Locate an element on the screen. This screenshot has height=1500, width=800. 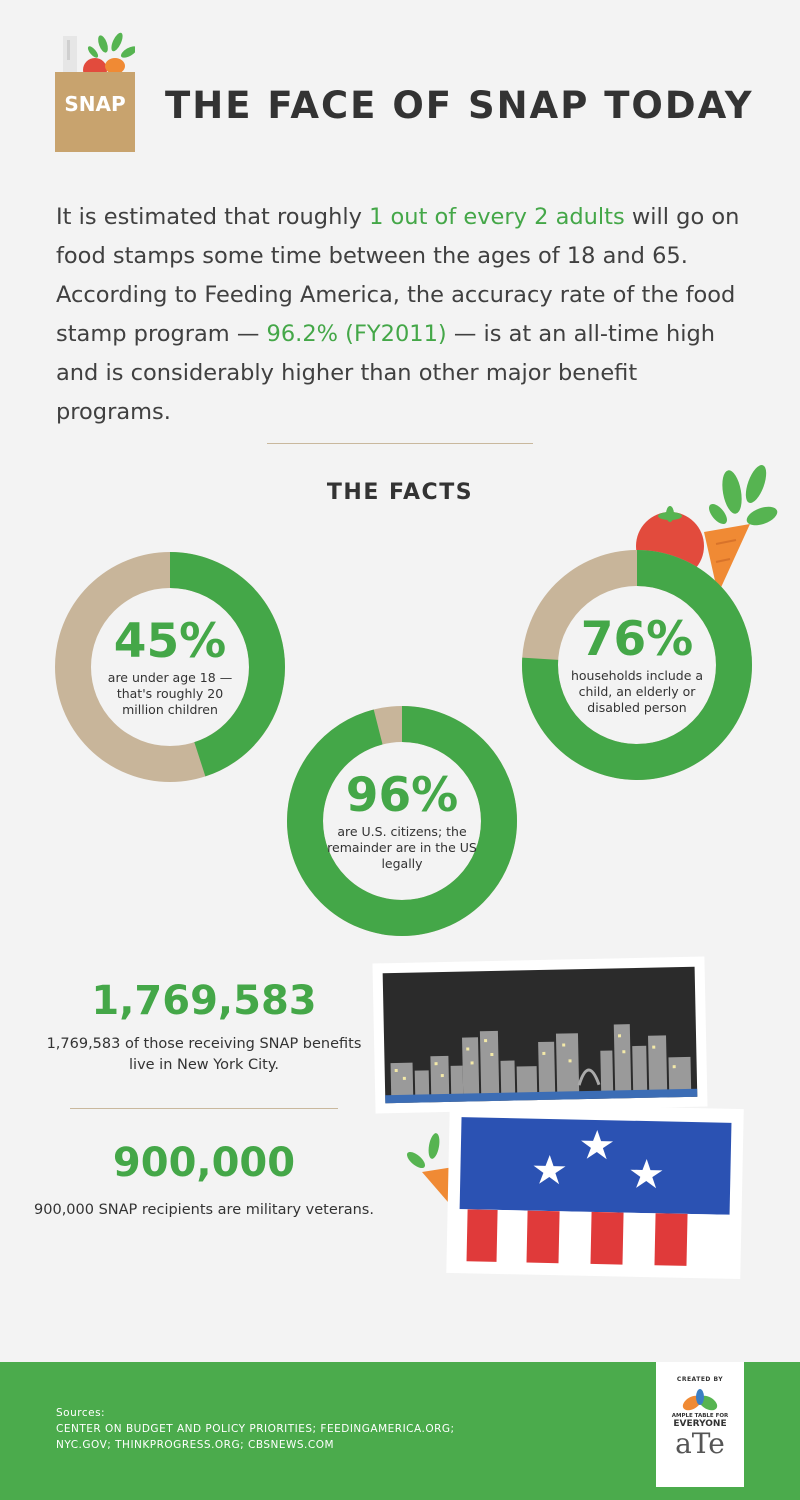
percent-citizens: 96% is located at coordinates (402, 795).